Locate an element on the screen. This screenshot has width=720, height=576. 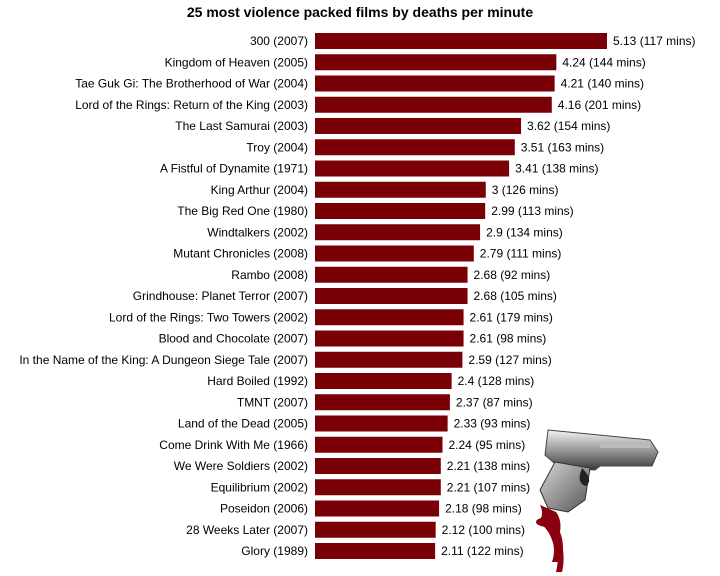
category-label: Blood and Chocolate (2007) is located at coordinates (233, 339).